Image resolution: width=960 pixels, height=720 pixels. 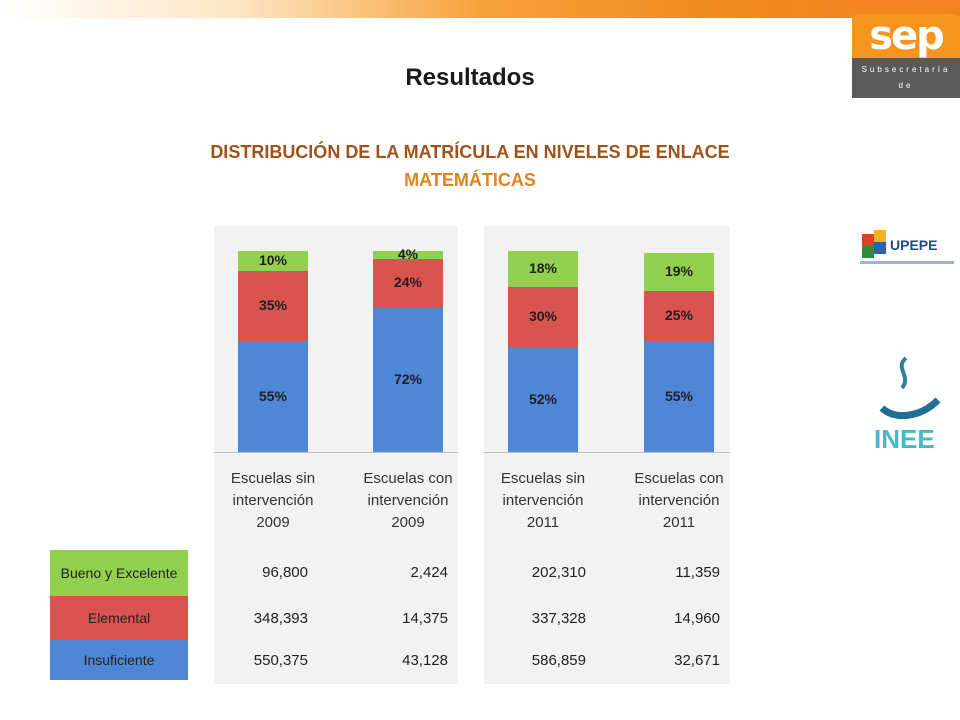 I want to click on legend-bueno-label: Bueno y Excelente, so click(x=119, y=572).